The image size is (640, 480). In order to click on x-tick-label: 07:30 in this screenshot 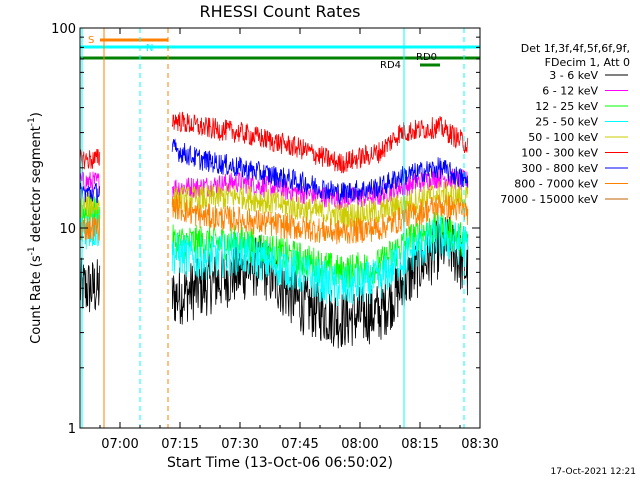, I will do `click(239, 444)`.